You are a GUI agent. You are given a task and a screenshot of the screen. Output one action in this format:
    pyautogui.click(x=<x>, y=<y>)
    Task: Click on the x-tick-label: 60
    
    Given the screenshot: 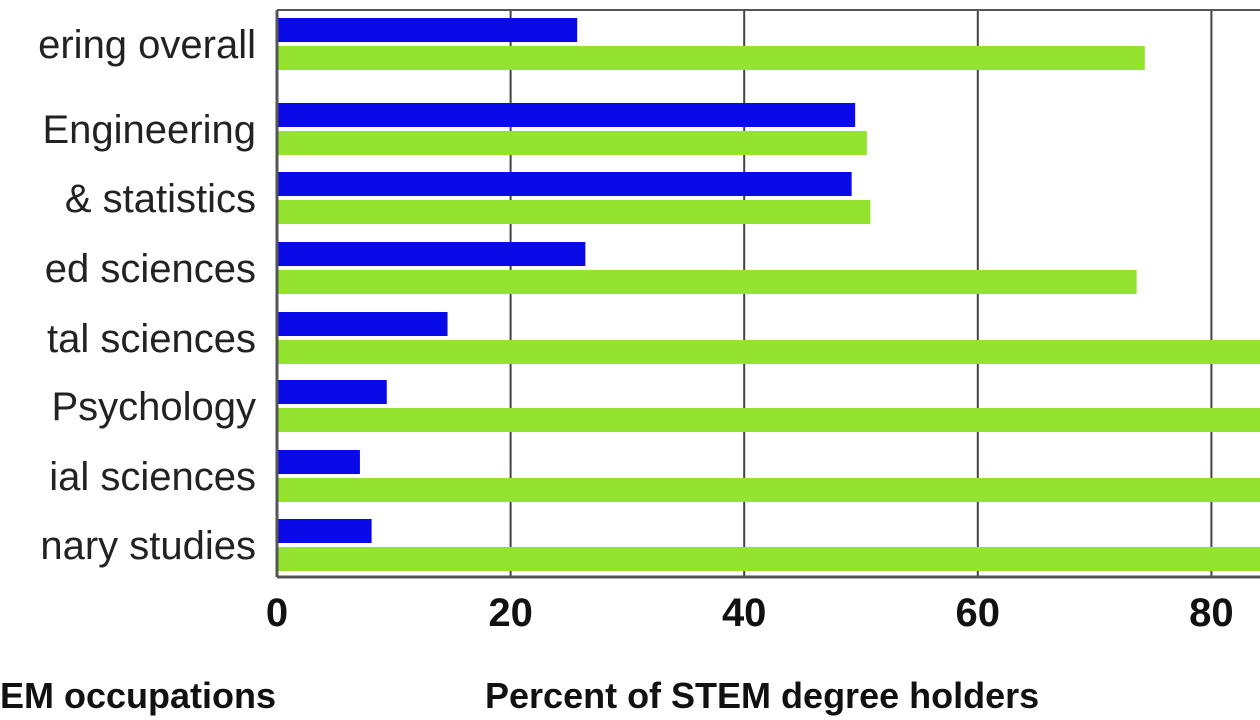 What is the action you would take?
    pyautogui.click(x=978, y=613)
    